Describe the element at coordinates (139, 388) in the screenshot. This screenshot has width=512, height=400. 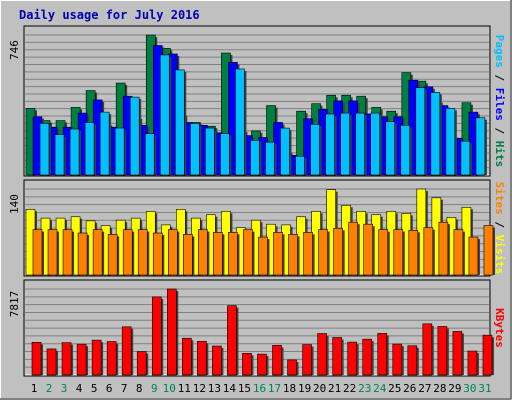
I see `day-label-8: 8` at that location.